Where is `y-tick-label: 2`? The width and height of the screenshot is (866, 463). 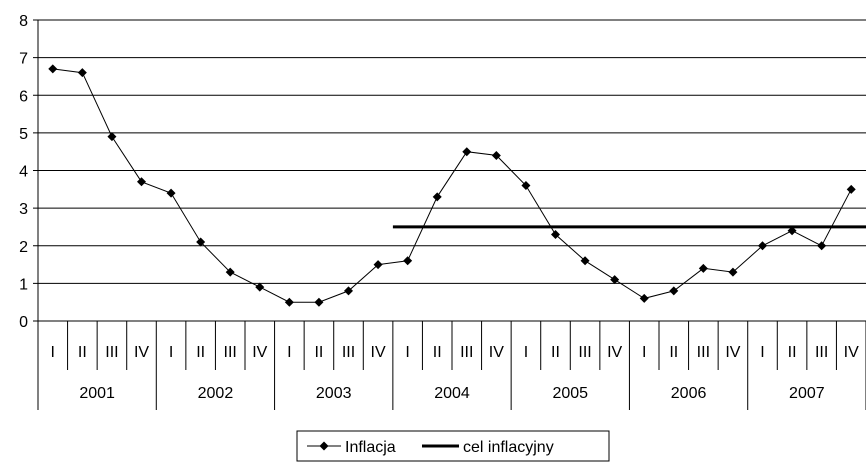 y-tick-label: 2 is located at coordinates (23, 247).